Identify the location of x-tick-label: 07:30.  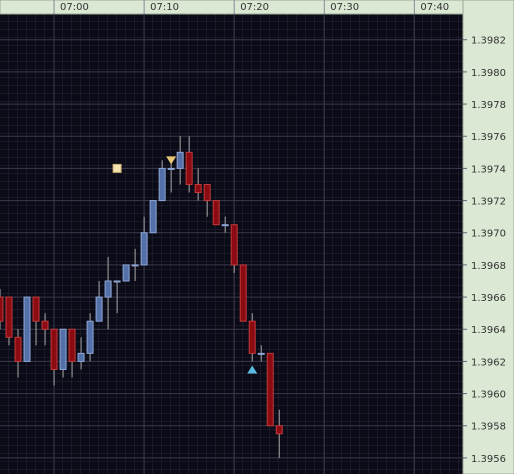
(344, 7).